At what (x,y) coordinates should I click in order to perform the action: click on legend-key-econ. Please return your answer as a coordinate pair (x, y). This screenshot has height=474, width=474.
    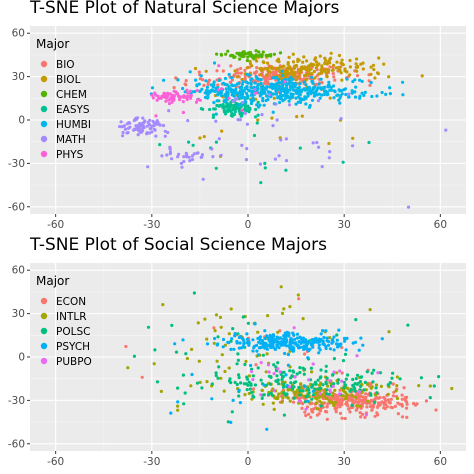
    Looking at the image, I should click on (44, 301).